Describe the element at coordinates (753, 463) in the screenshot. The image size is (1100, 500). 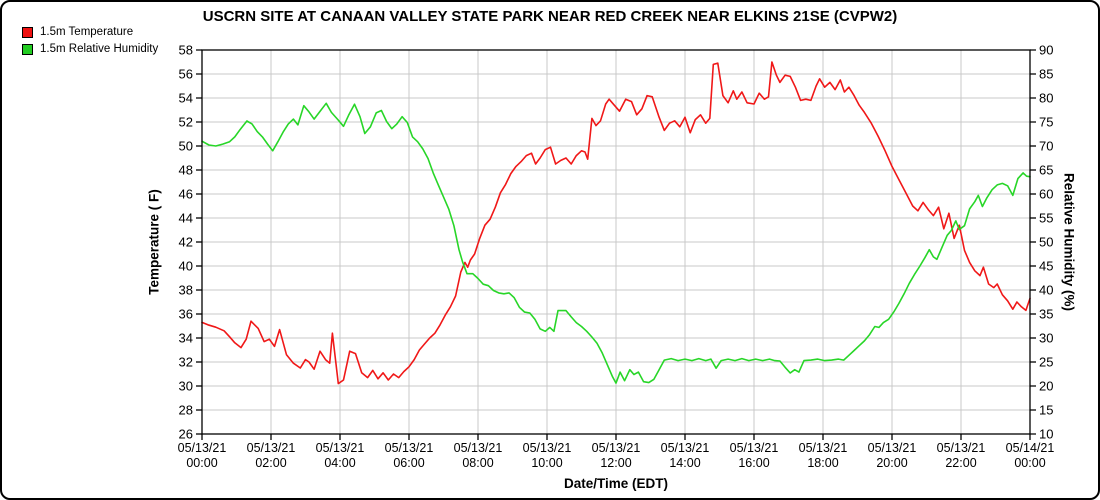
I see `svg-text: 16:00` at that location.